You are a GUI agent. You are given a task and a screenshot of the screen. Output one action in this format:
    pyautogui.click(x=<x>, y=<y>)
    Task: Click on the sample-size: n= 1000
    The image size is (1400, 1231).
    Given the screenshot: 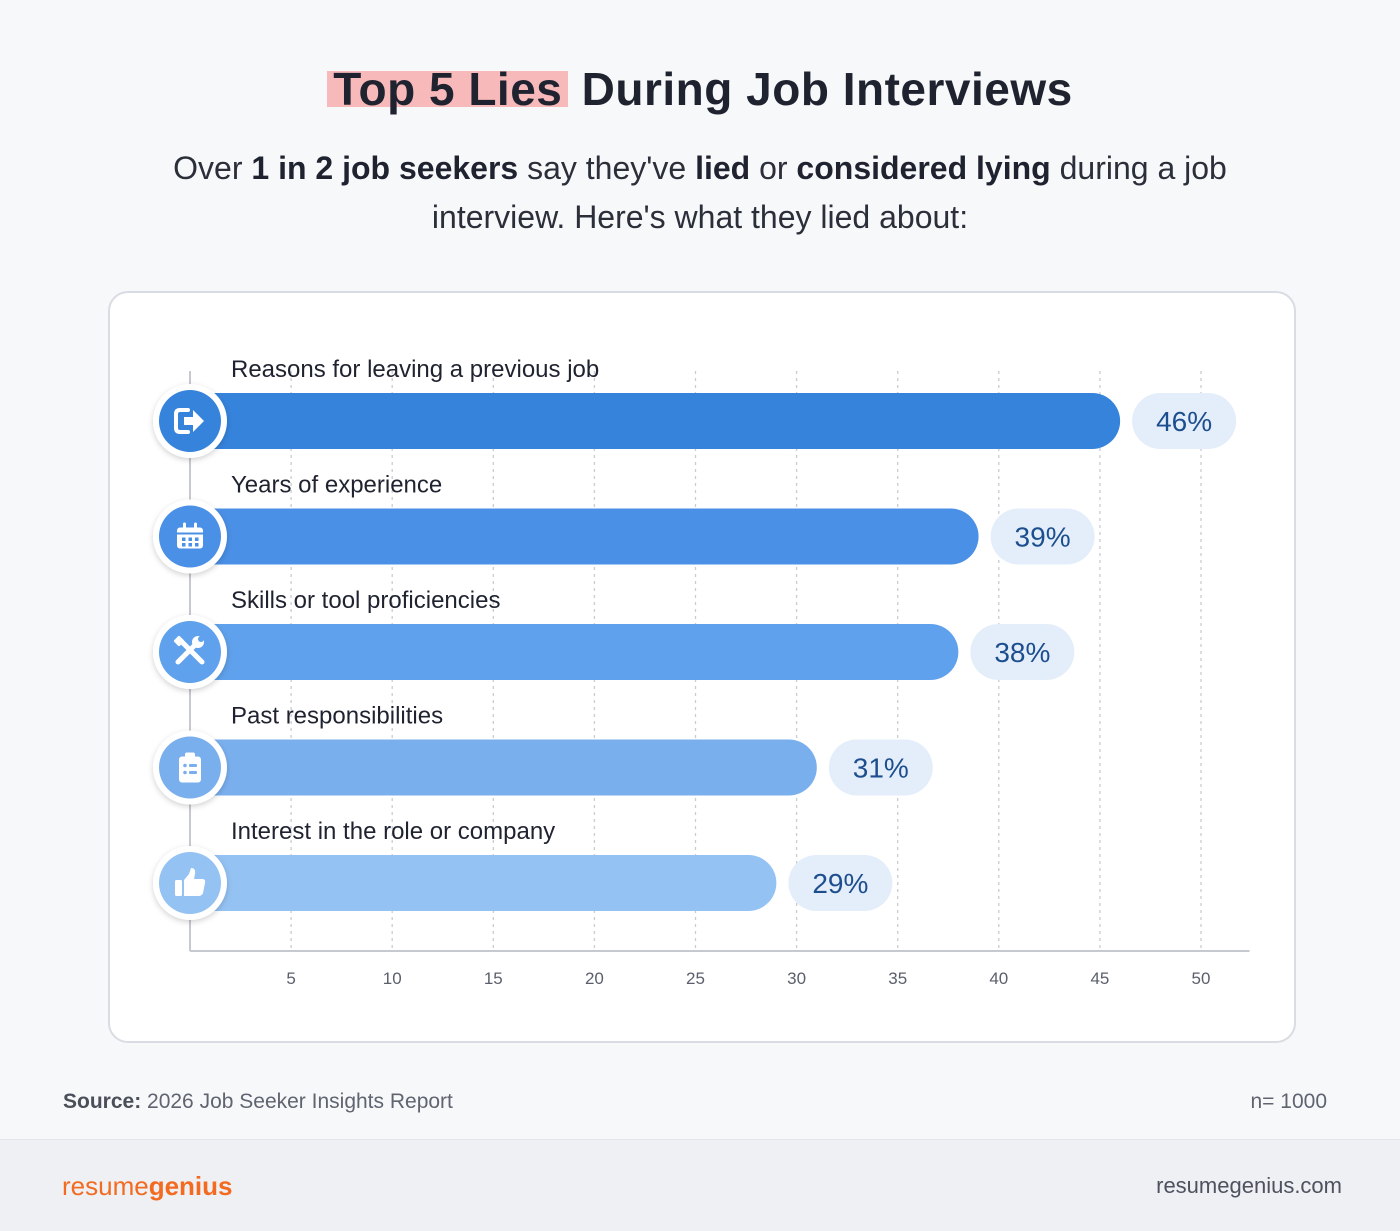 What is the action you would take?
    pyautogui.click(x=1289, y=1101)
    